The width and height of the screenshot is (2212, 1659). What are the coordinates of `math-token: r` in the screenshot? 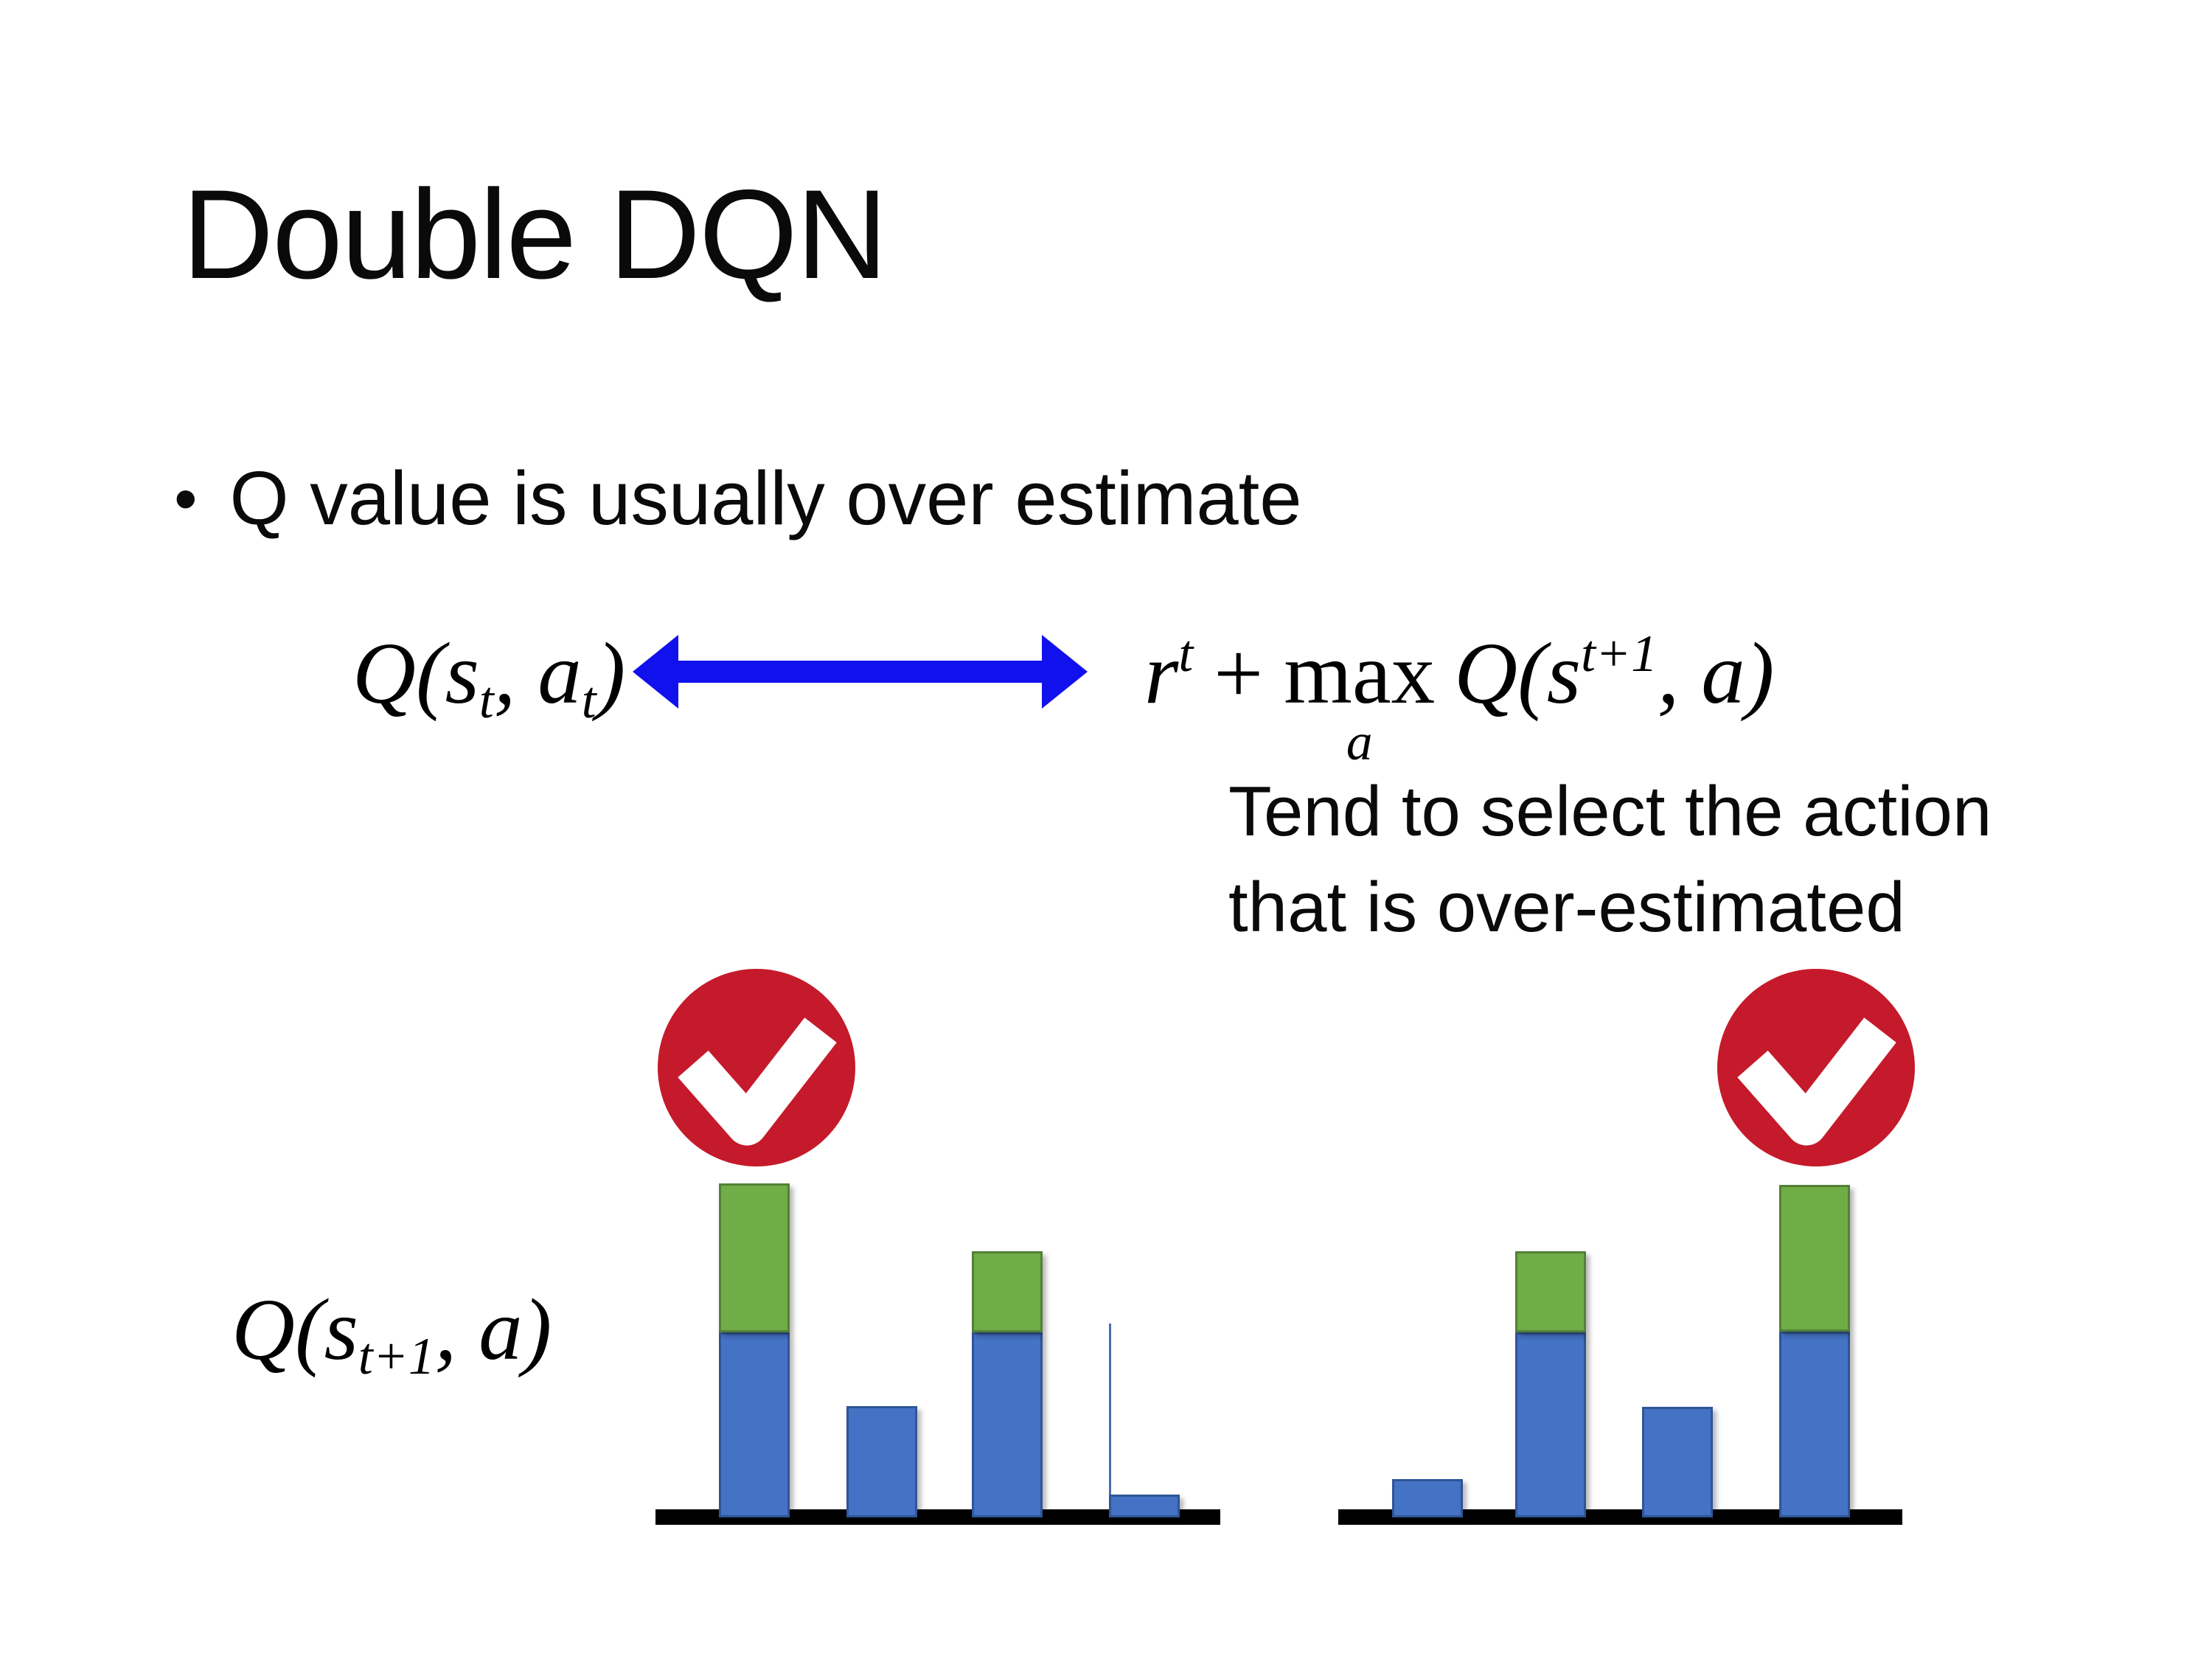 It's located at (1161, 673).